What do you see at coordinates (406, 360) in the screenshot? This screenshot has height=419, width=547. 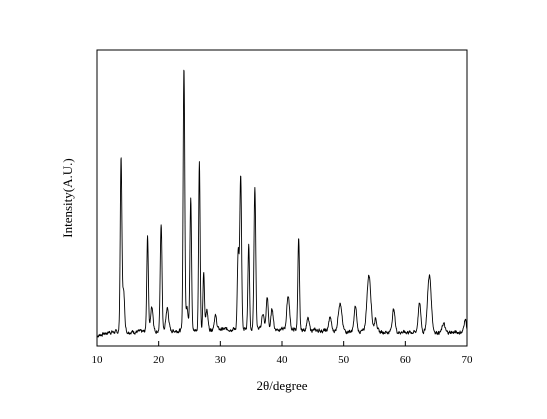 I see `x-tick-label: 60` at bounding box center [406, 360].